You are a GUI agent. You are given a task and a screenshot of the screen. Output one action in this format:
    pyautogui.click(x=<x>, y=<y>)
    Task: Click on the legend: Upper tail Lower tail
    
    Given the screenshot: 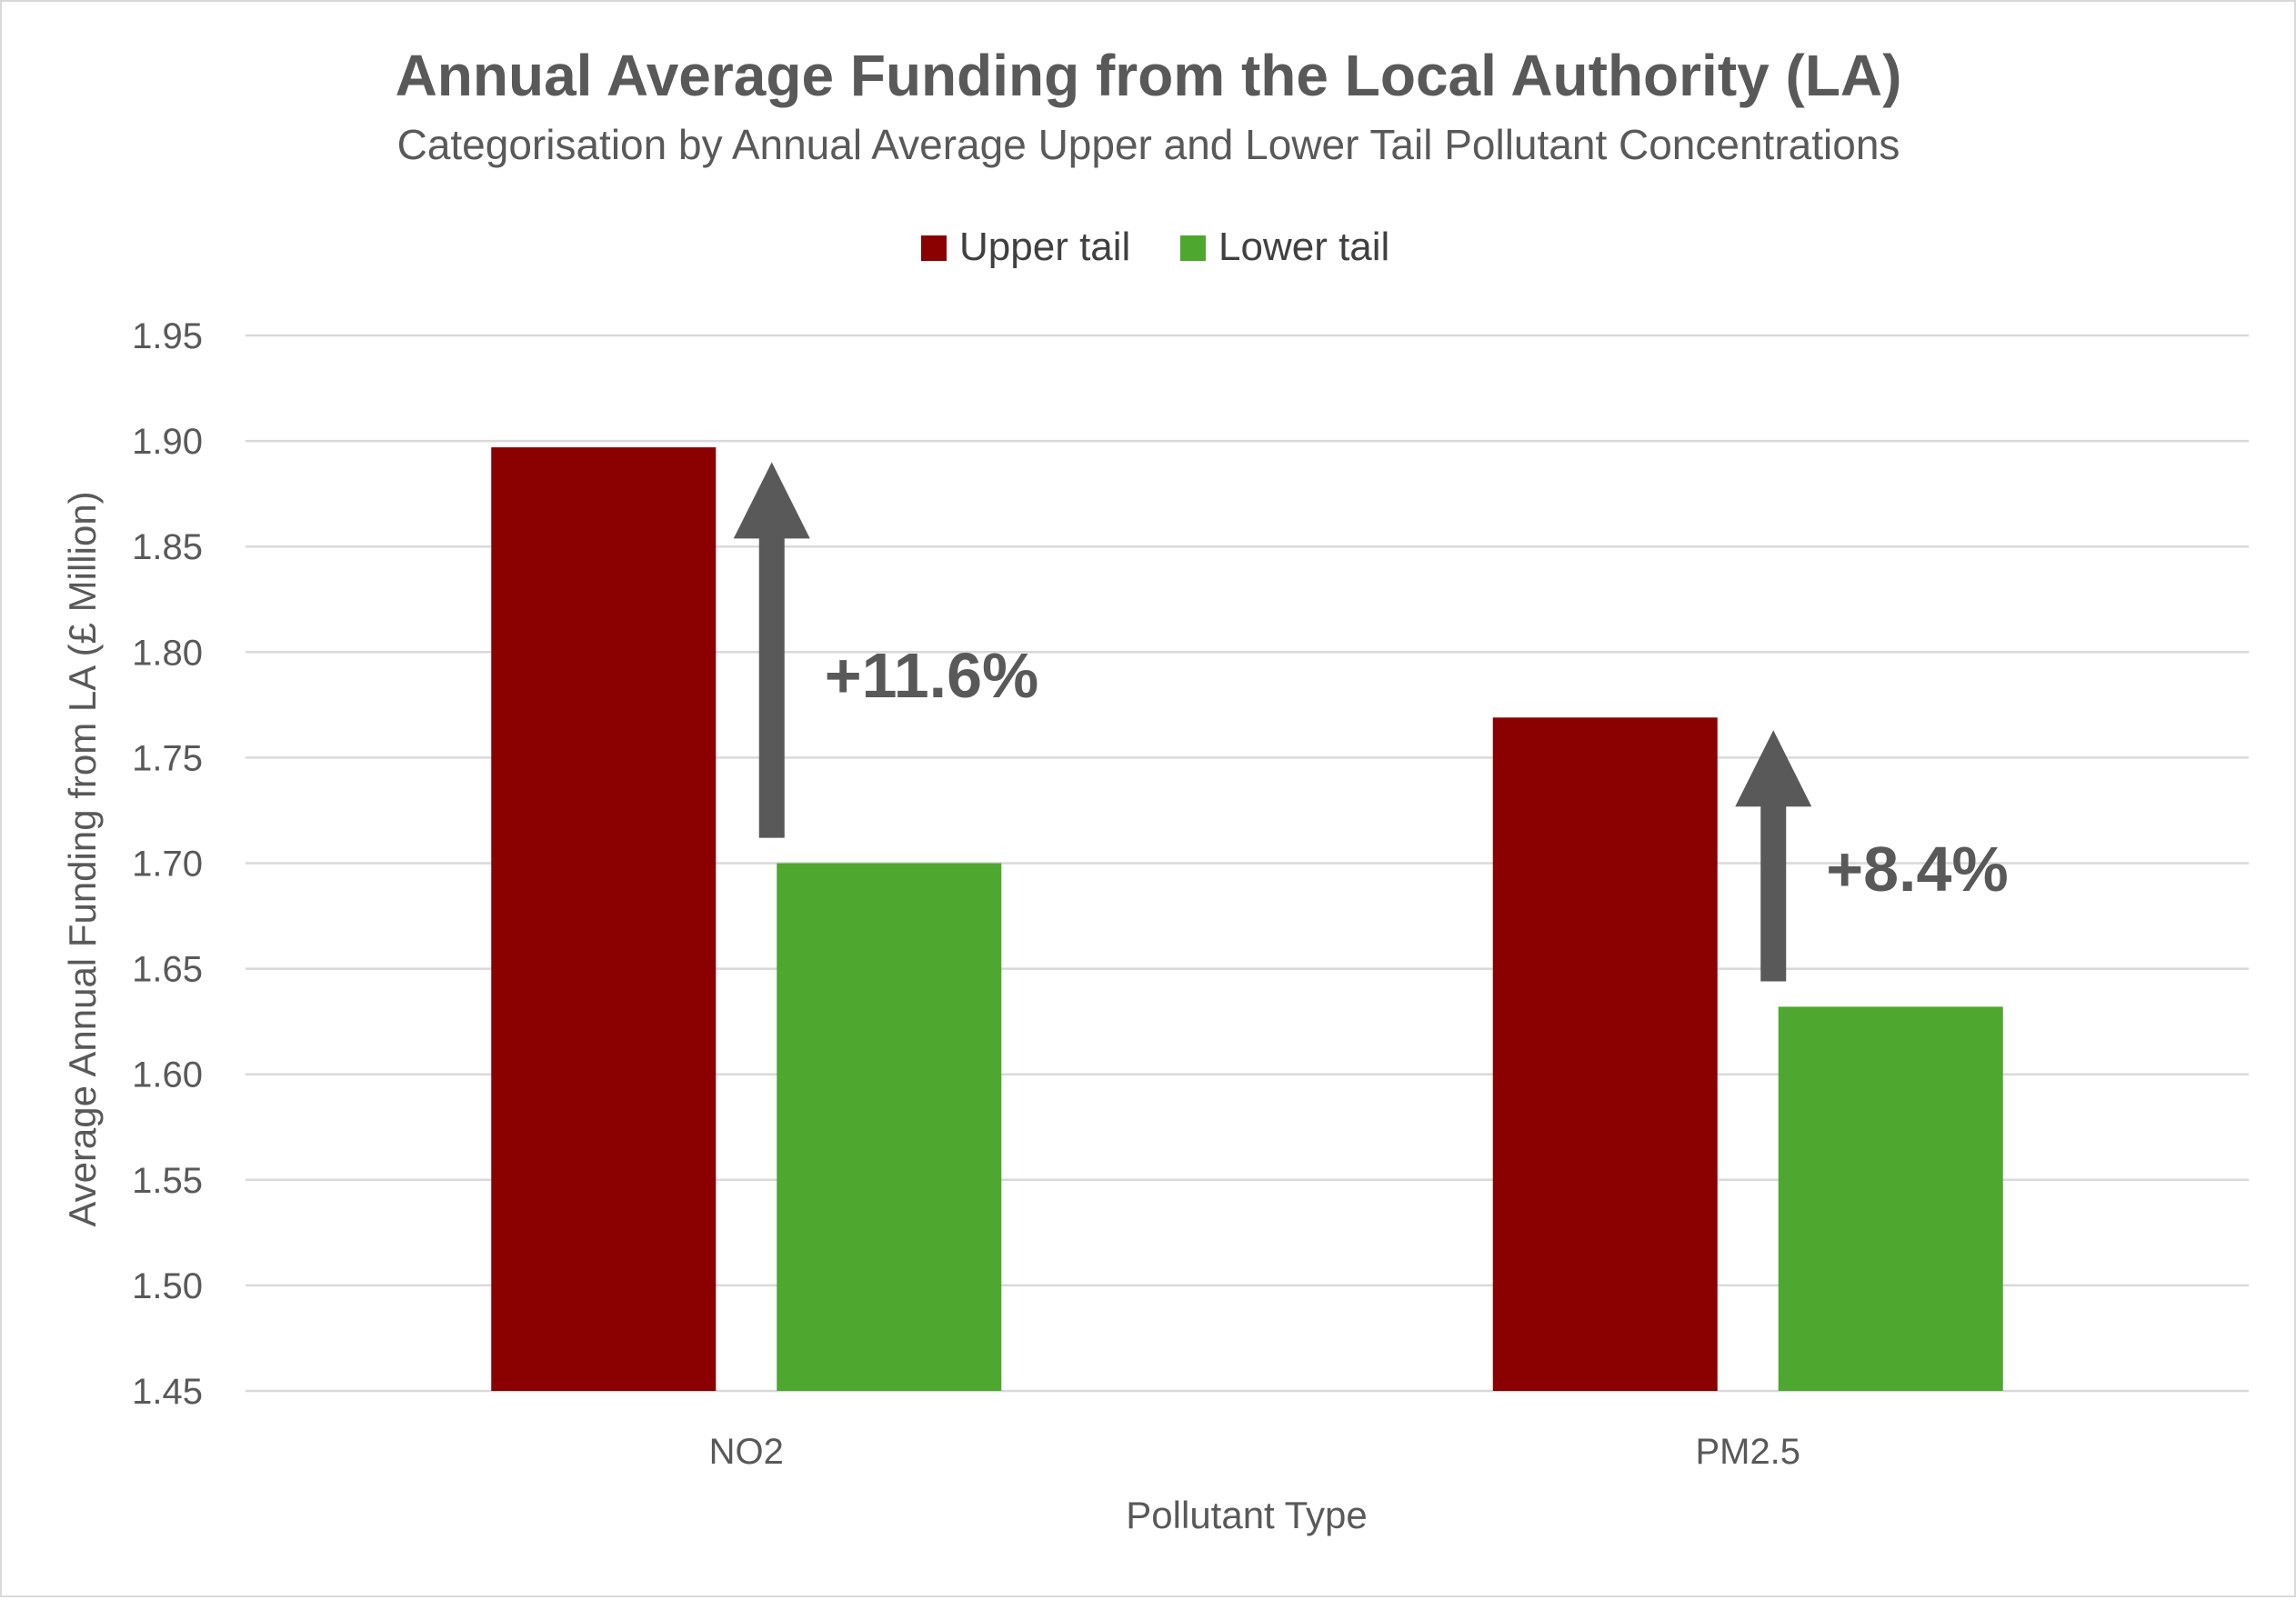 What is the action you would take?
    pyautogui.click(x=1155, y=247)
    